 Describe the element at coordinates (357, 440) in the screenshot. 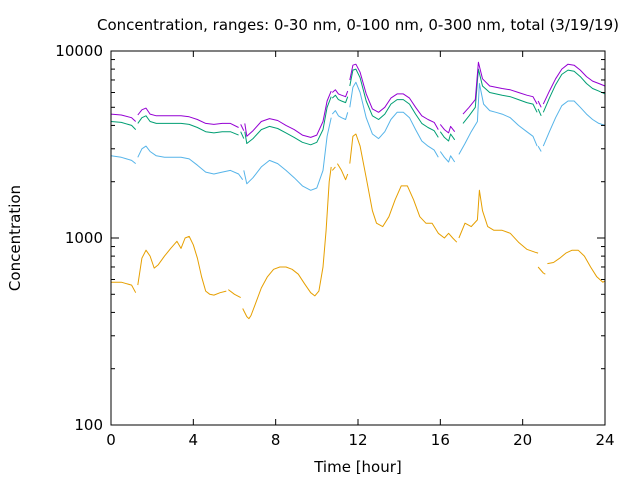

I see `x-tick-label: 12` at that location.